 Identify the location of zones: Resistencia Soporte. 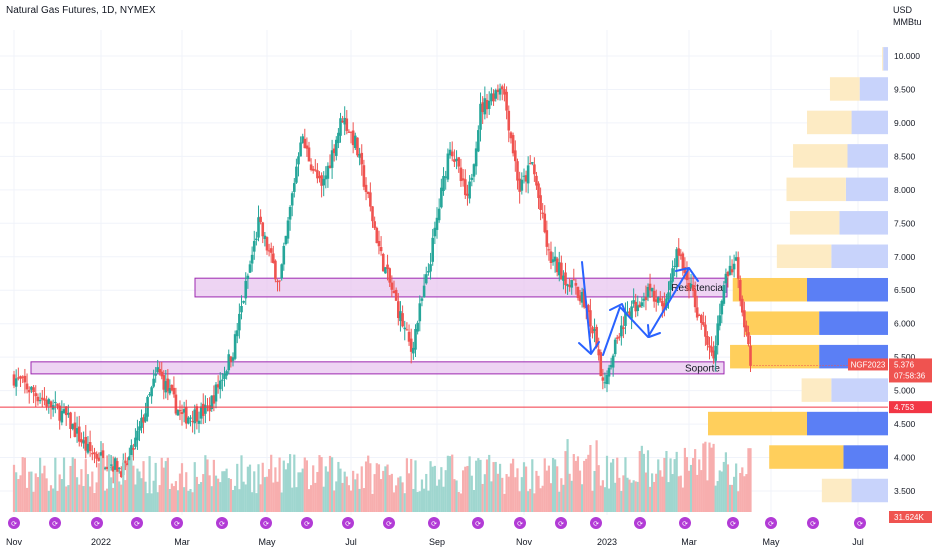
(379, 326).